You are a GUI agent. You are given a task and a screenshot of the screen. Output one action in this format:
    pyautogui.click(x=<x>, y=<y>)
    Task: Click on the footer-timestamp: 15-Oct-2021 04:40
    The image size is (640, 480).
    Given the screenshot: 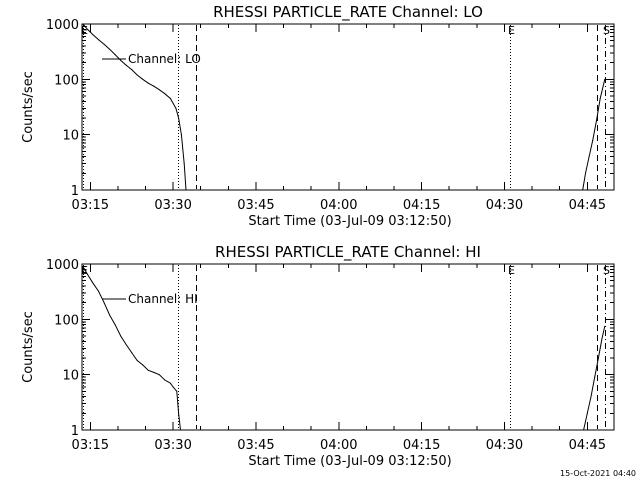 What is the action you would take?
    pyautogui.click(x=598, y=473)
    